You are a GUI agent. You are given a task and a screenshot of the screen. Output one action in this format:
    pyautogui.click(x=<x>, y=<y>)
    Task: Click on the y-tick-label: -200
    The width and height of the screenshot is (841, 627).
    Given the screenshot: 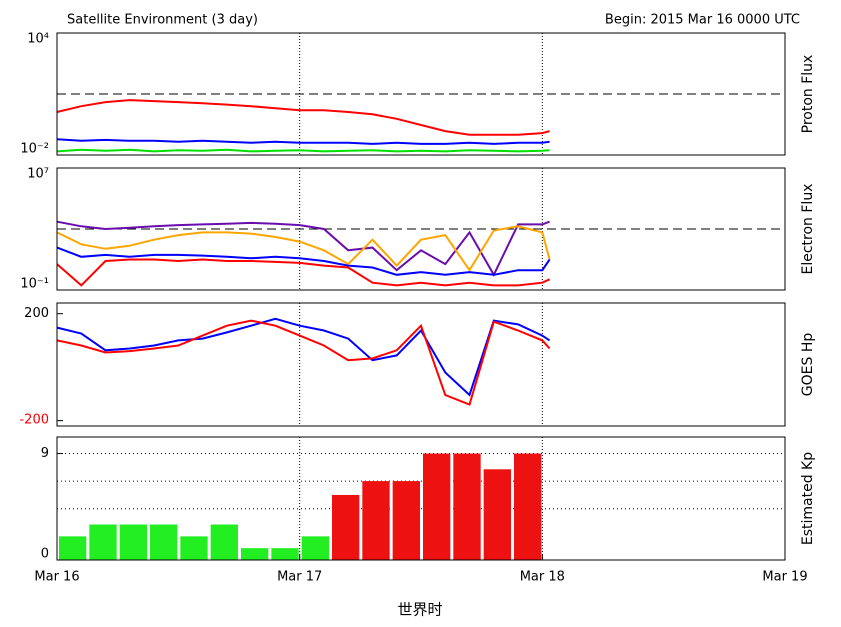 What is the action you would take?
    pyautogui.click(x=34, y=420)
    